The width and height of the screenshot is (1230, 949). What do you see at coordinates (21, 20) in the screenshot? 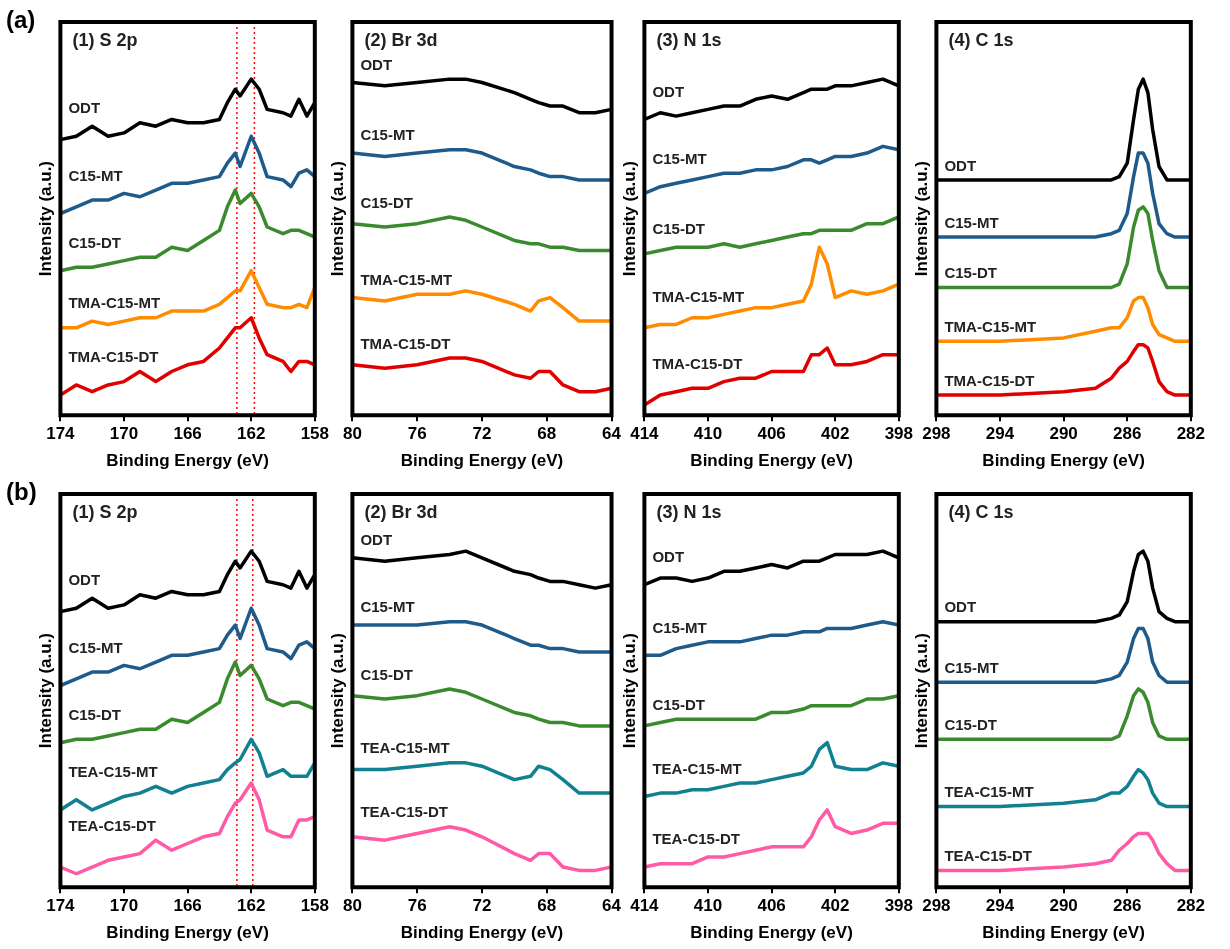
I see `text: (a)` at bounding box center [21, 20].